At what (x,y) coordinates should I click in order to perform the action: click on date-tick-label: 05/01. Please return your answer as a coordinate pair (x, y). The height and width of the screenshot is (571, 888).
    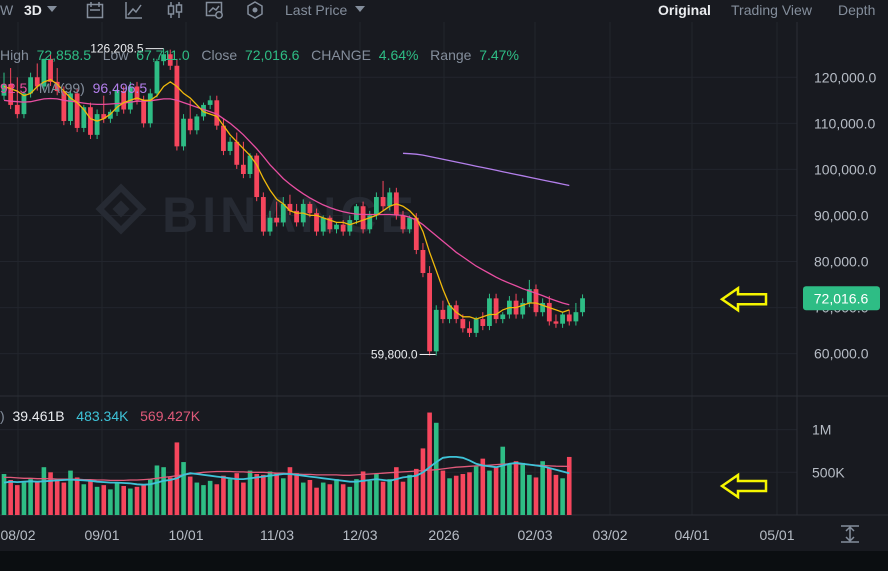
    Looking at the image, I should click on (776, 535).